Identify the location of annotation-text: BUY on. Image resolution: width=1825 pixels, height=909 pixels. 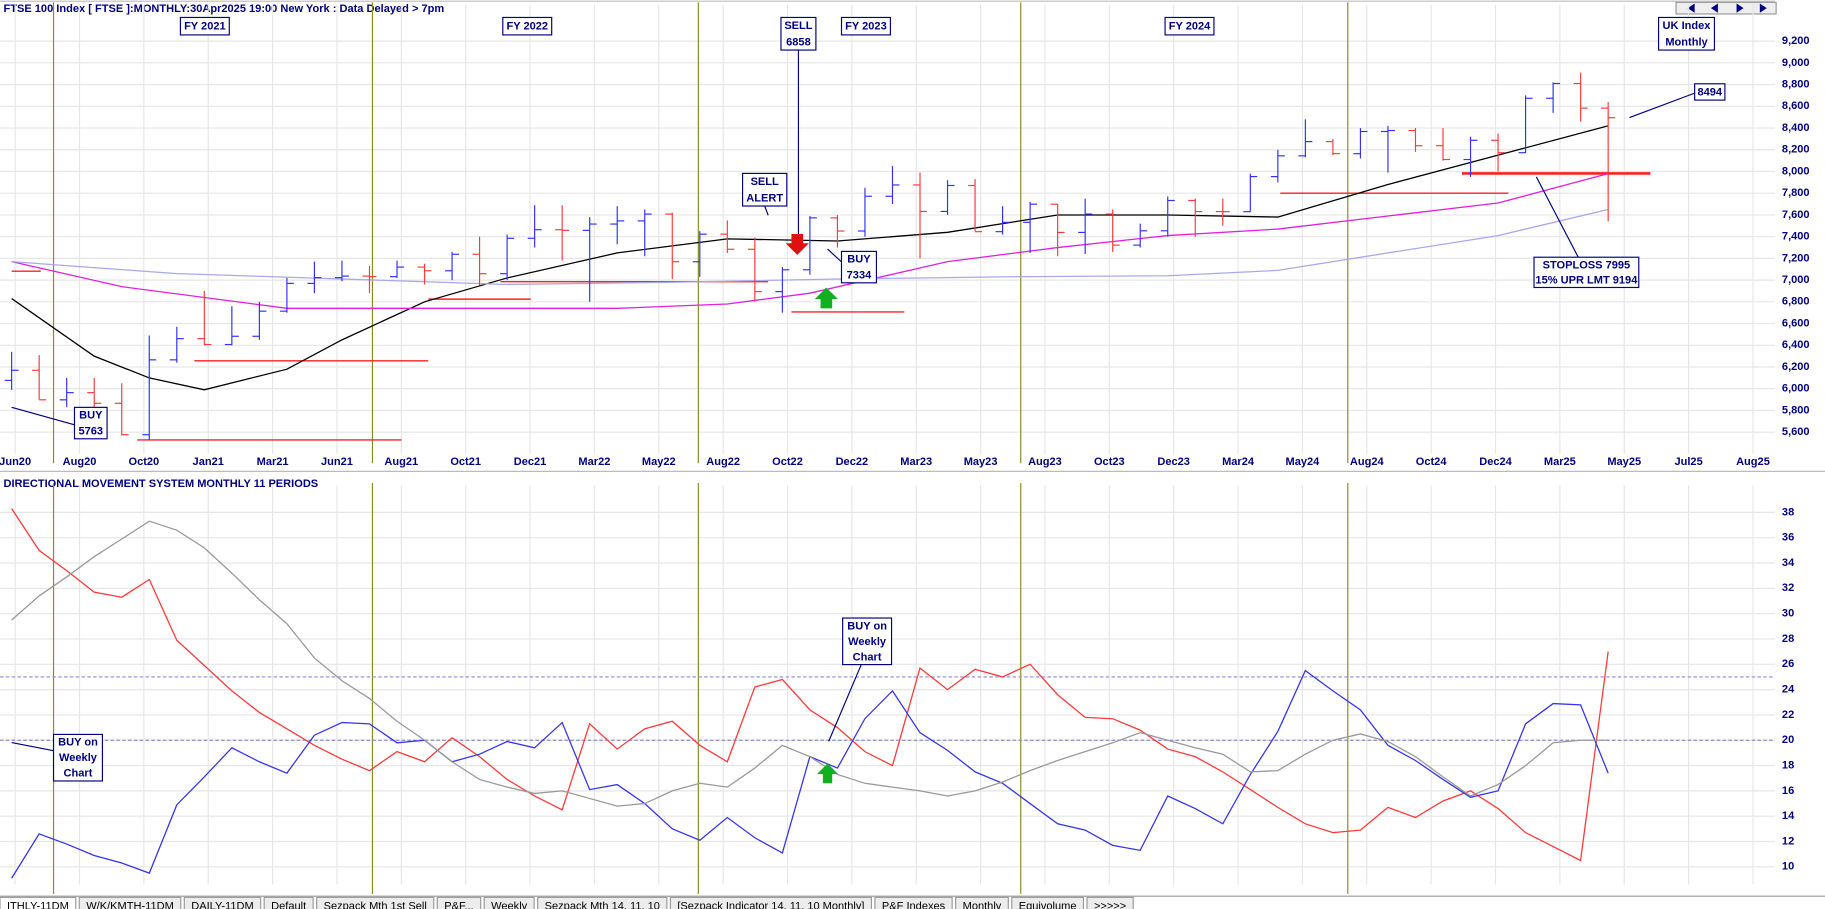
(78, 743).